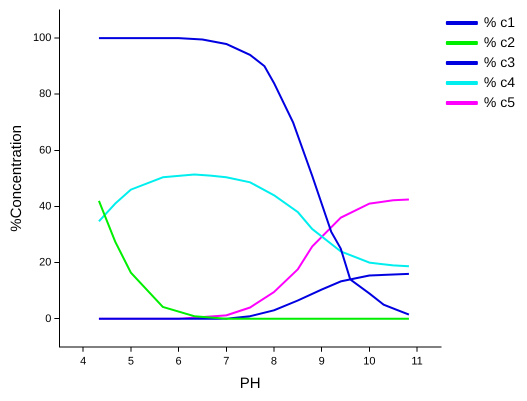 This screenshot has width=527, height=401. I want to click on legend-label: % c1, so click(500, 22).